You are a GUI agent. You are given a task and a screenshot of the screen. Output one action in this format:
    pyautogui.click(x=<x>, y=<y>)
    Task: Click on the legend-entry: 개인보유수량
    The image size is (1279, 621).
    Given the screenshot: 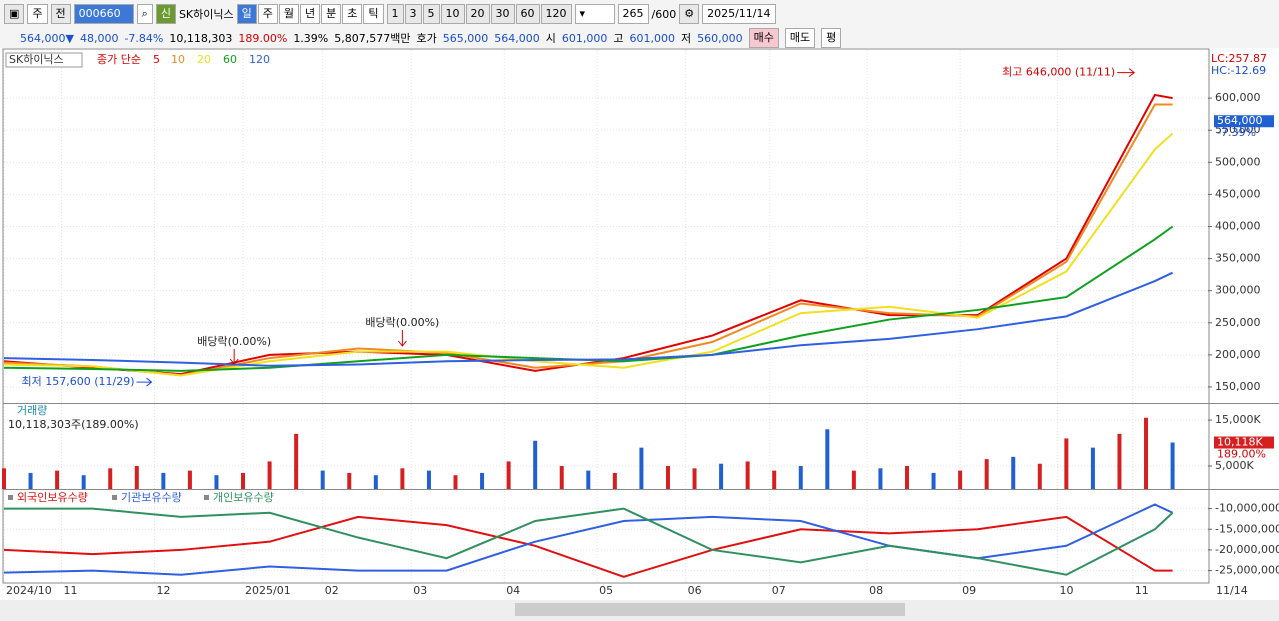 What is the action you would take?
    pyautogui.click(x=243, y=497)
    